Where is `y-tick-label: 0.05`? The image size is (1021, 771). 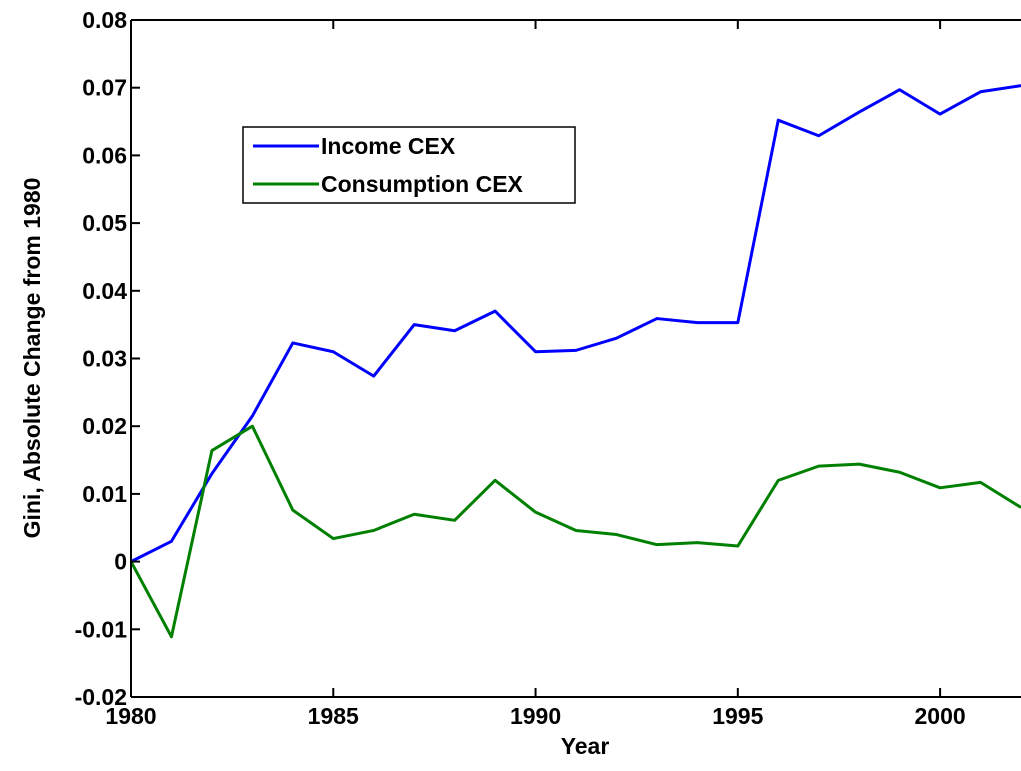 y-tick-label: 0.05 is located at coordinates (104, 223).